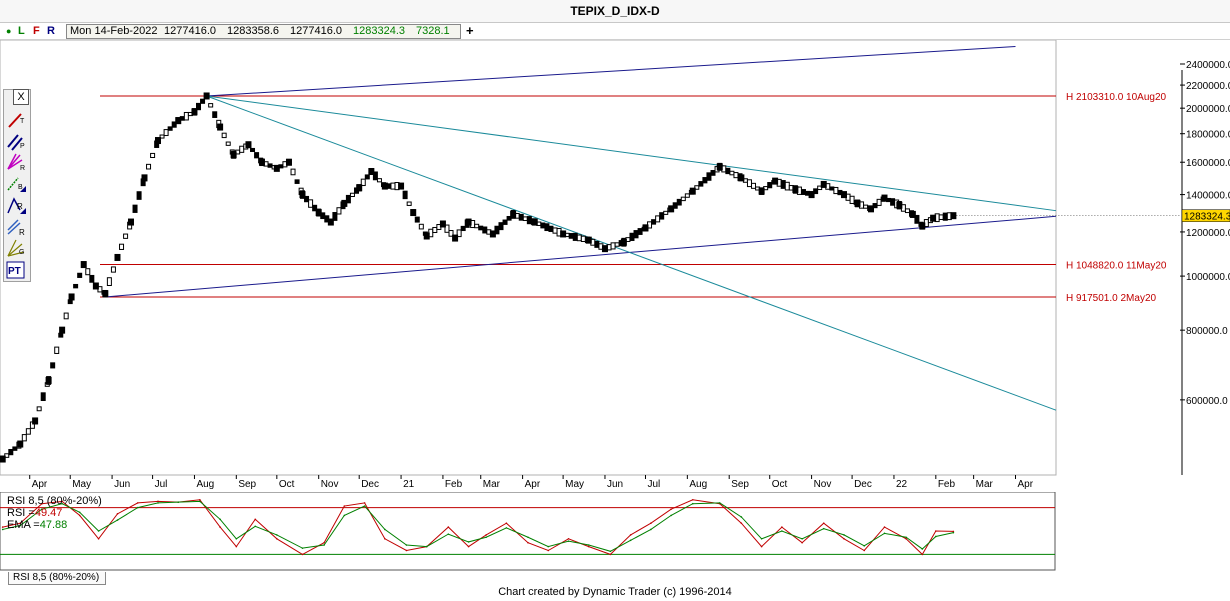 This screenshot has width=1230, height=601. I want to click on level-label: H 1048820.0 11May20, so click(1116, 266).